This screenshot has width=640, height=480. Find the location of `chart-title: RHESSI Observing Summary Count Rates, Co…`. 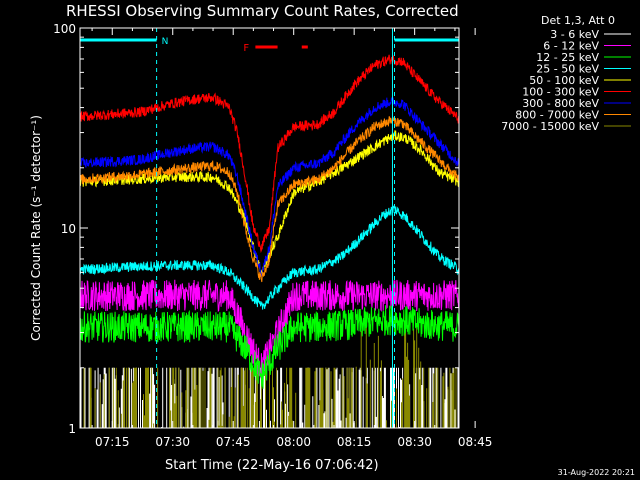

chart-title: RHESSI Observing Summary Count Rates, Co… is located at coordinates (262, 11).